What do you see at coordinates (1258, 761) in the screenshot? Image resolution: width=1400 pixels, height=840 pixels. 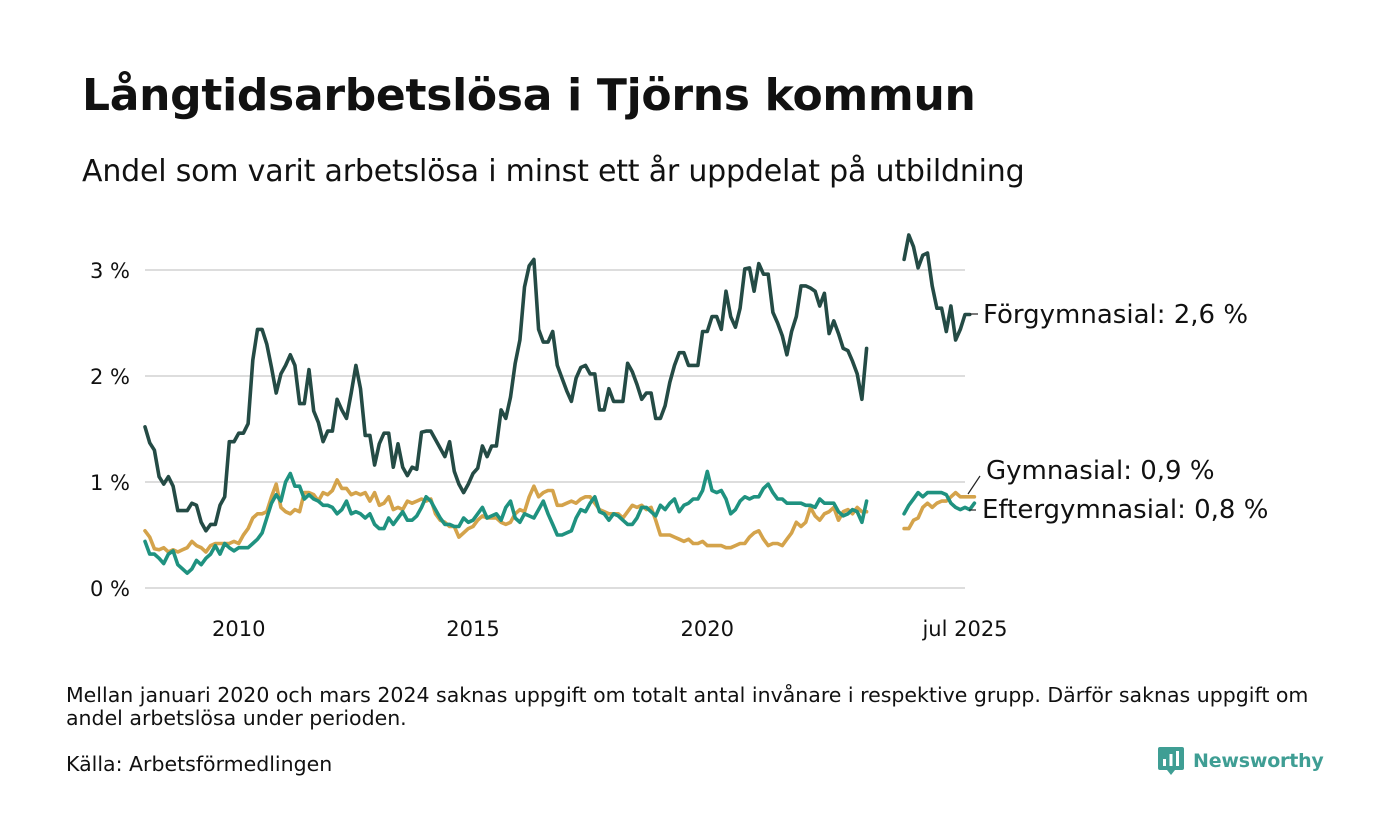 I see `brand-name: Newsworthy` at bounding box center [1258, 761].